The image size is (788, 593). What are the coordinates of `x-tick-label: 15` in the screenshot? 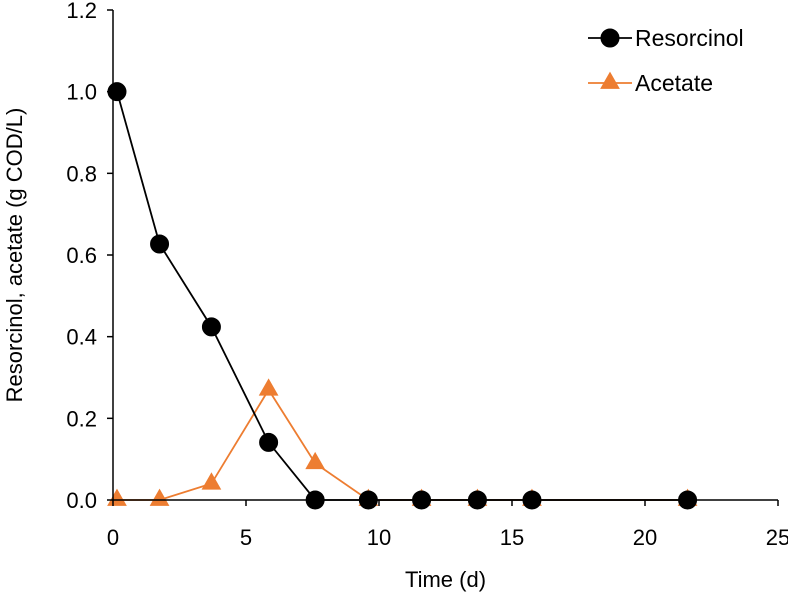 It's located at (512, 537).